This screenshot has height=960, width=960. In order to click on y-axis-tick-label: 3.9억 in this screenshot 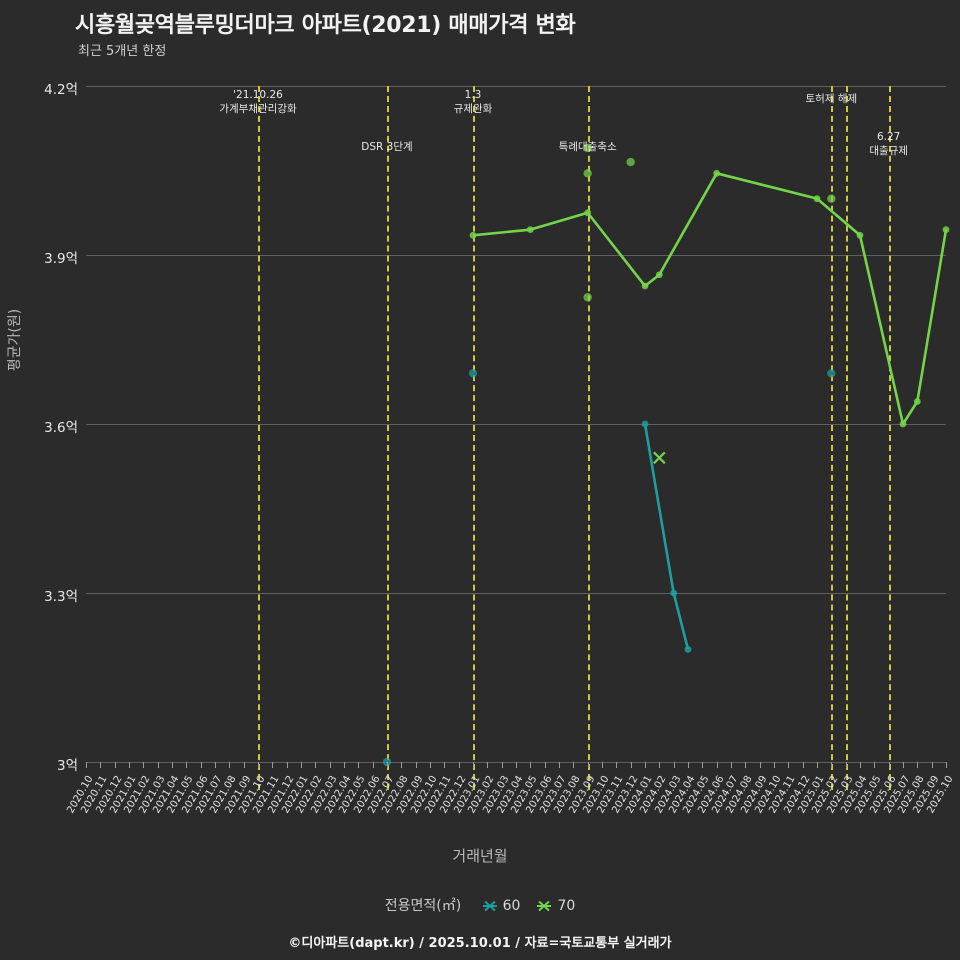, I will do `click(61, 259)`.